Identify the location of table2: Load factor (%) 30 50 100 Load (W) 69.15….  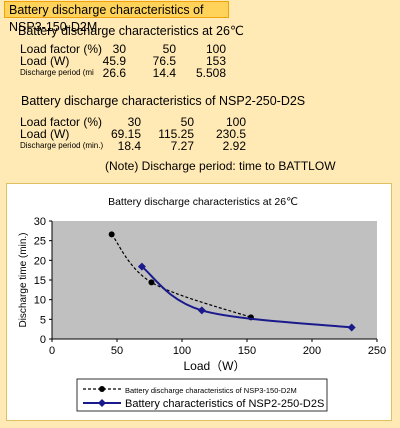
(133, 134).